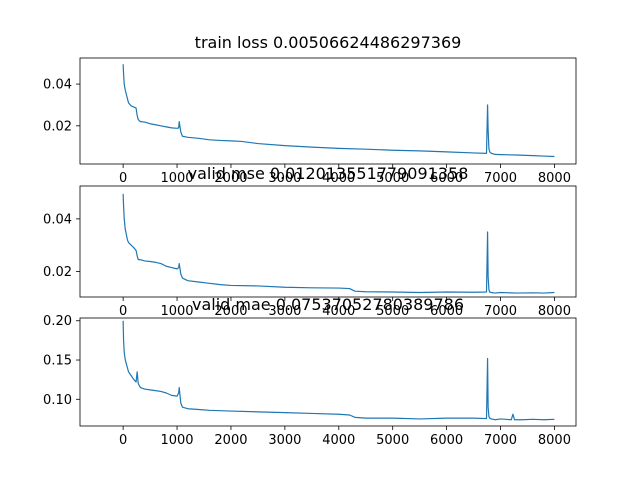 This screenshot has width=640, height=480. Describe the element at coordinates (328, 42) in the screenshot. I see `subplot-title: train loss 0.00506624486297369` at that location.